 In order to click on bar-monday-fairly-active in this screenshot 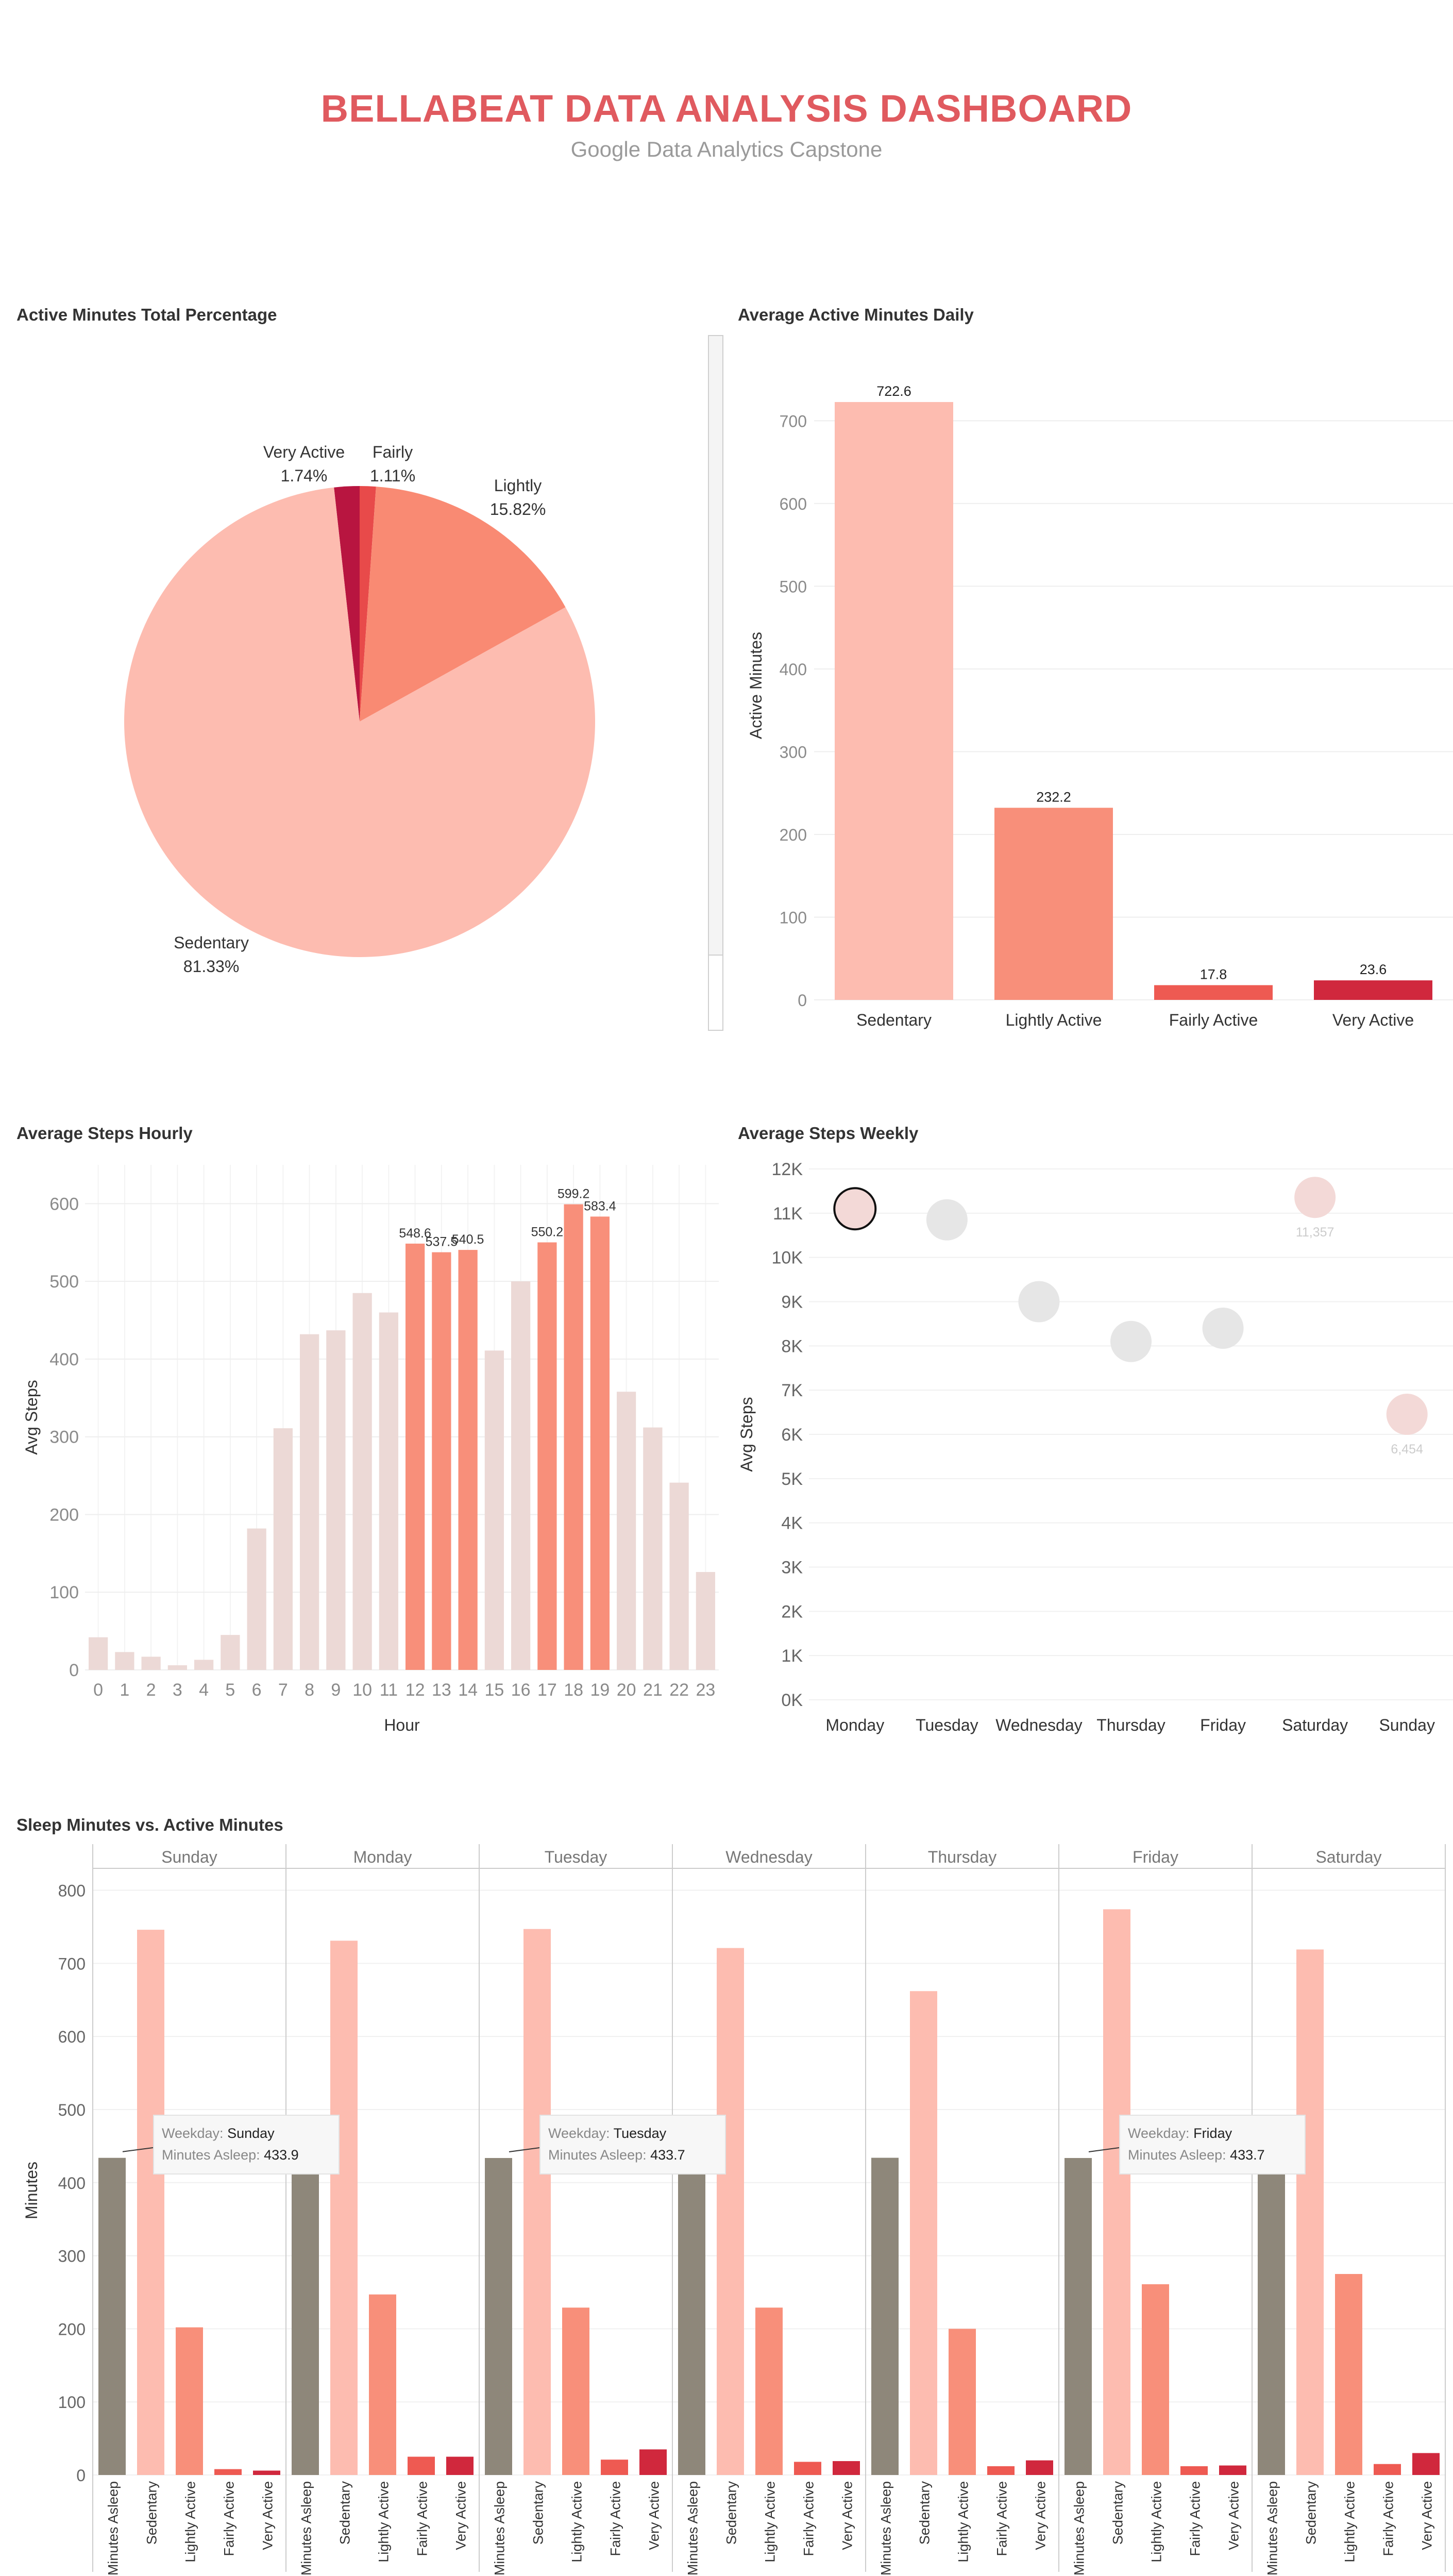, I will do `click(421, 2465)`.